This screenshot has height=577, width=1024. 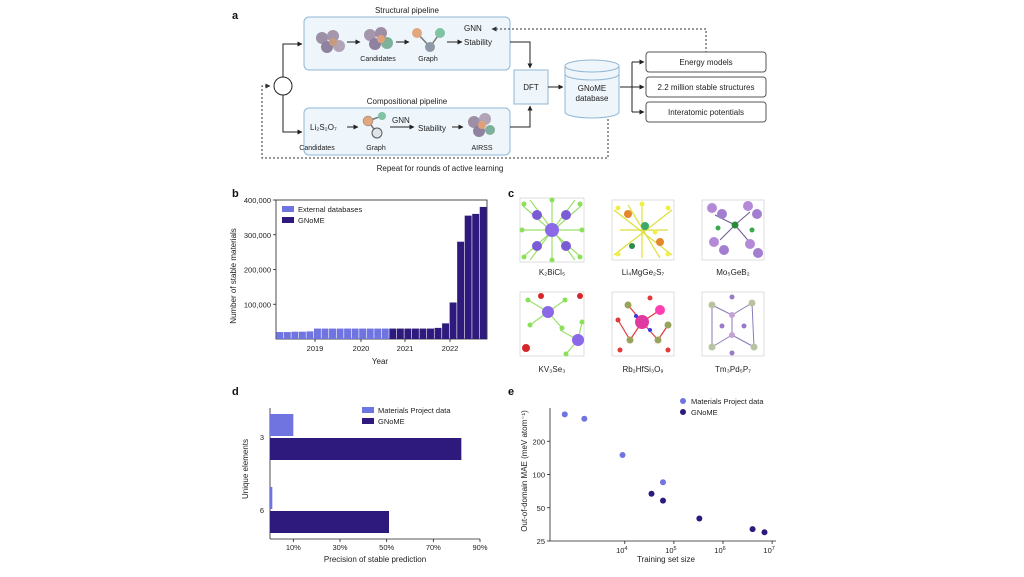 What do you see at coordinates (524, 471) in the screenshot?
I see `e-y-axis-title: Out-of-domain MAE (meV atom⁻¹)` at bounding box center [524, 471].